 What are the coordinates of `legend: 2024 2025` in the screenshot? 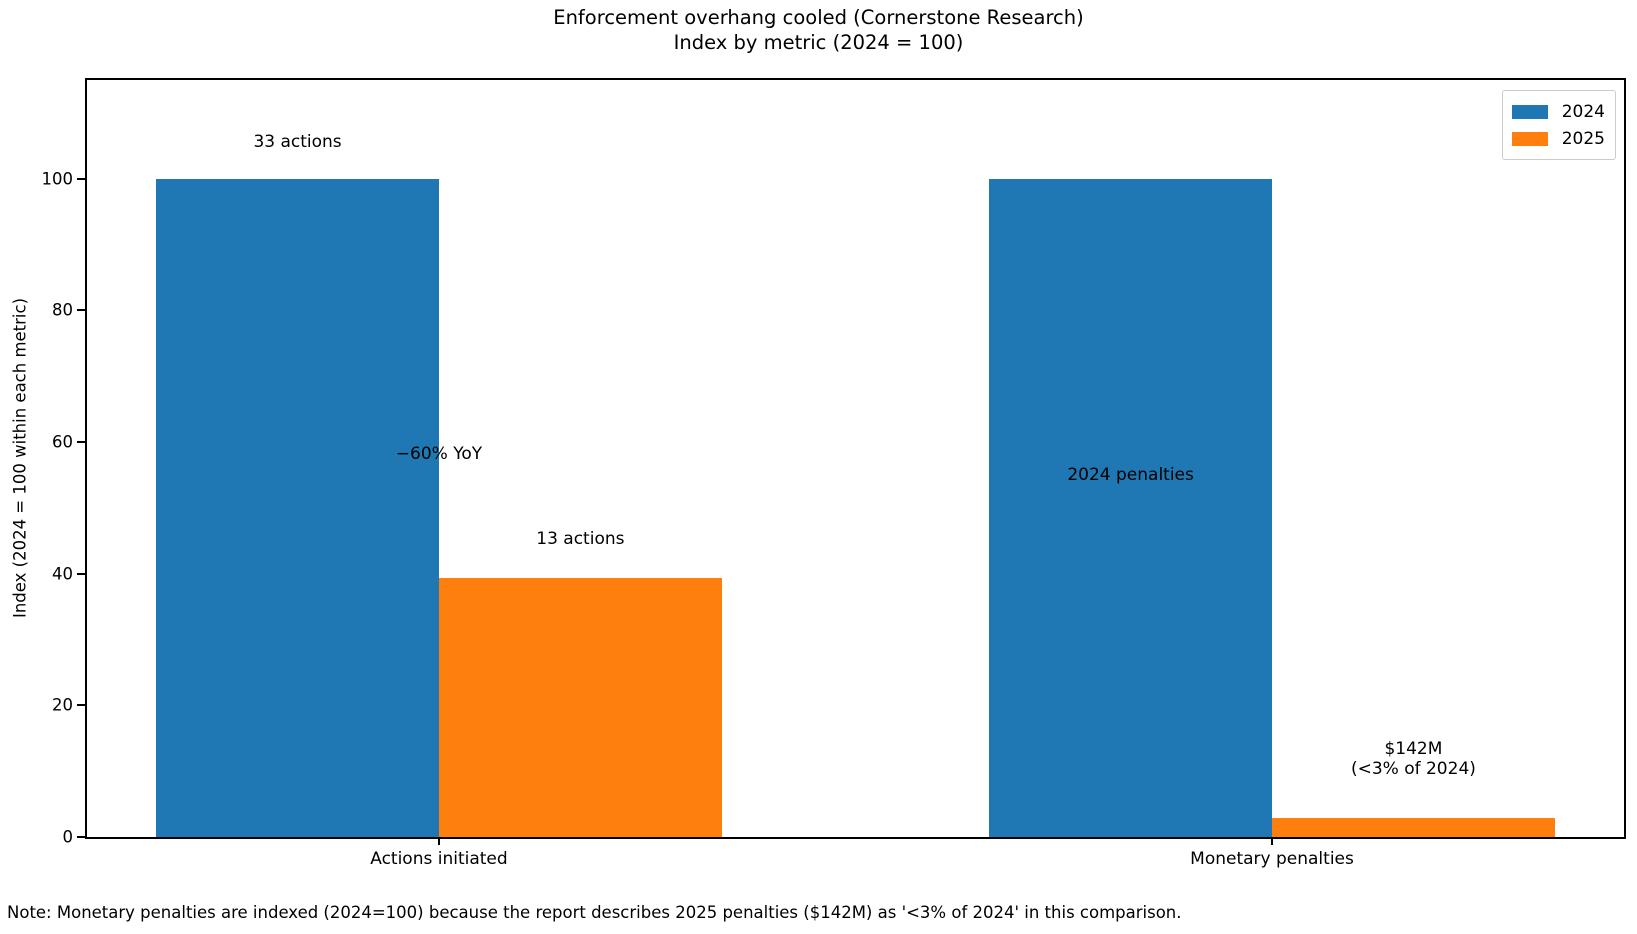 It's located at (1558, 125).